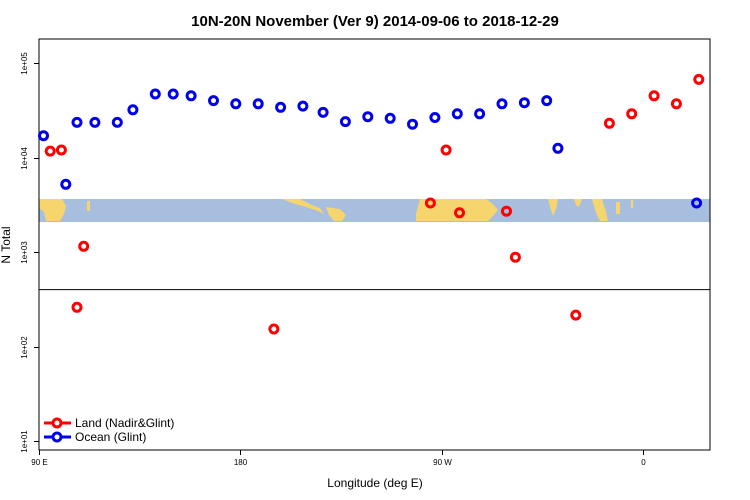 The width and height of the screenshot is (750, 500). I want to click on legend-marker-land, so click(57, 423).